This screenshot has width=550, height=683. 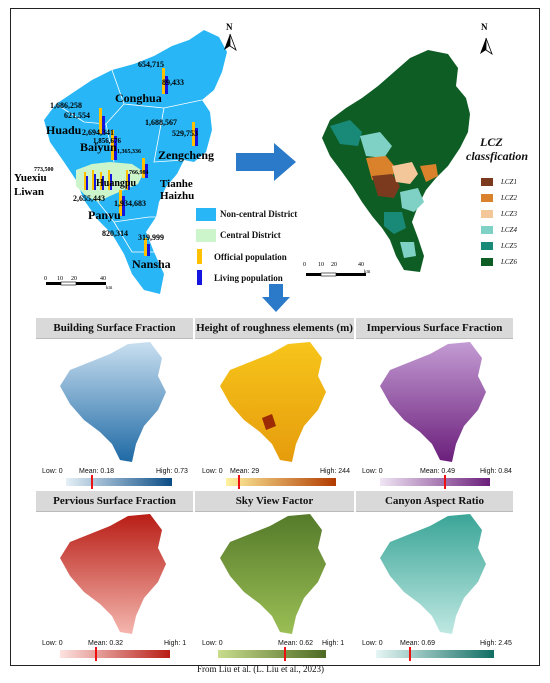 What do you see at coordinates (487, 262) in the screenshot?
I see `lcz6-swatch` at bounding box center [487, 262].